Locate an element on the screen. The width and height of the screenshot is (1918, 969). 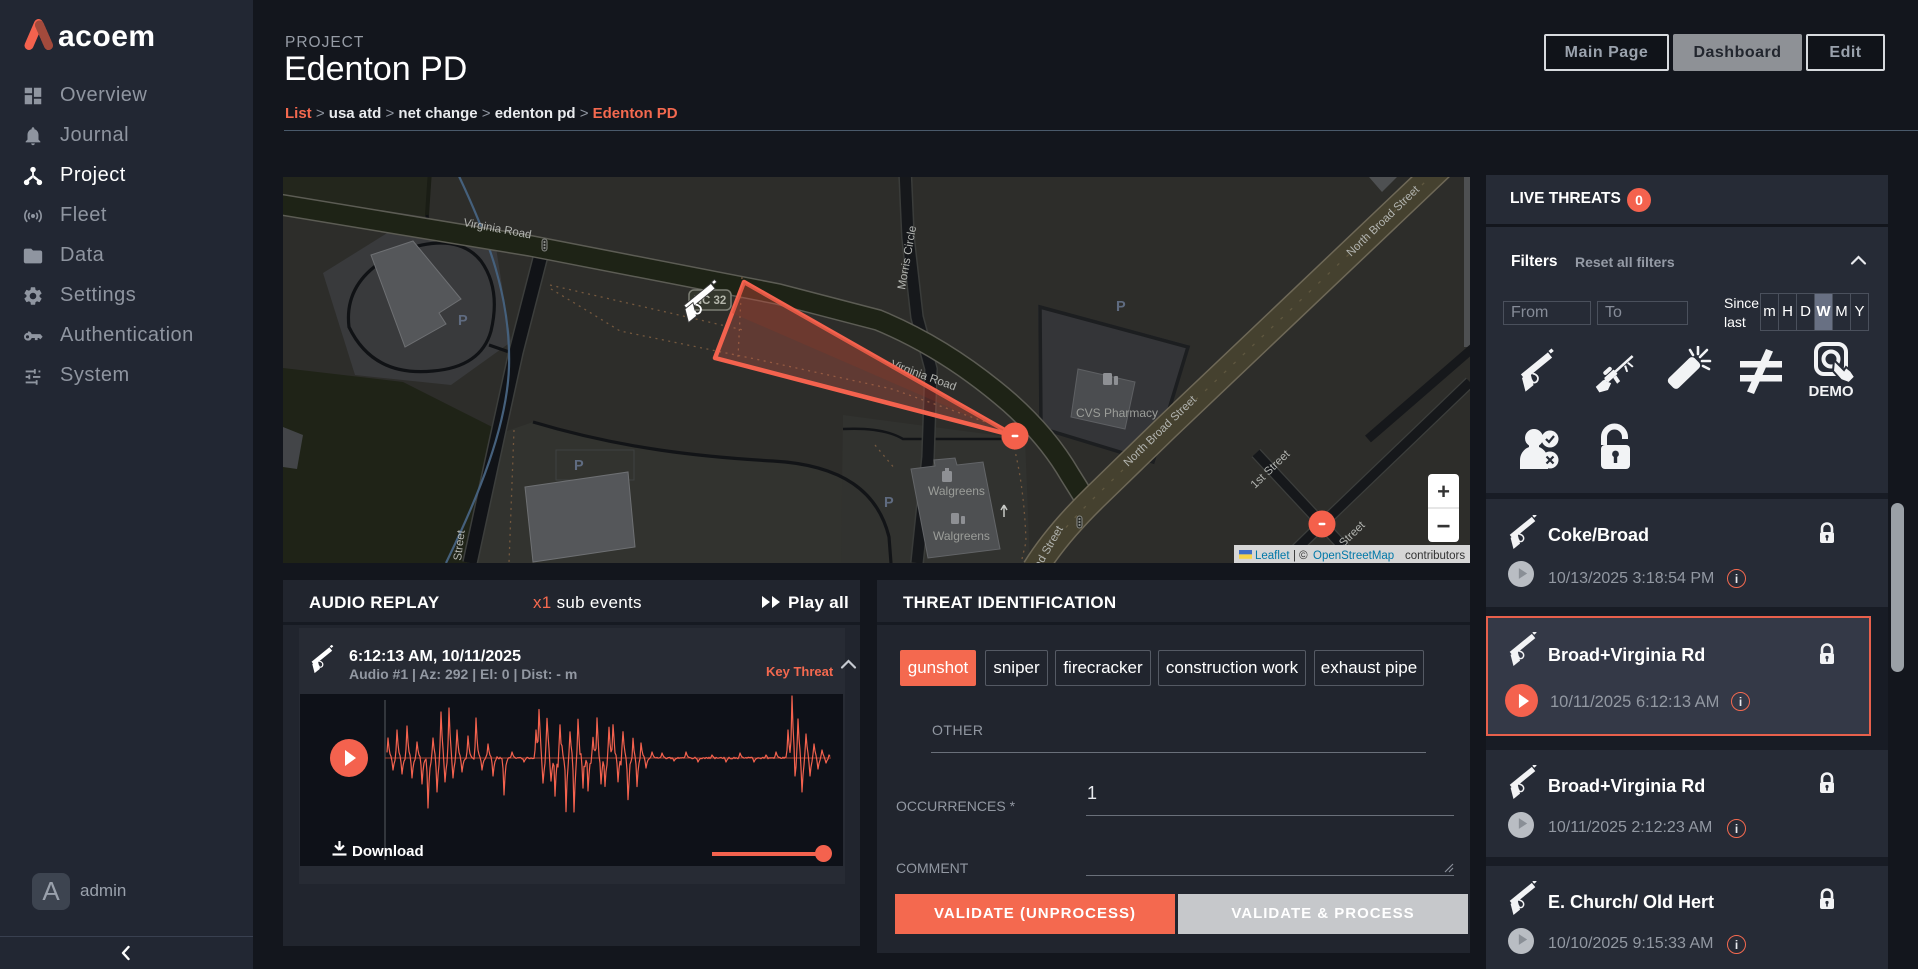
svg-text: Leaflet is located at coordinates (1272, 556).